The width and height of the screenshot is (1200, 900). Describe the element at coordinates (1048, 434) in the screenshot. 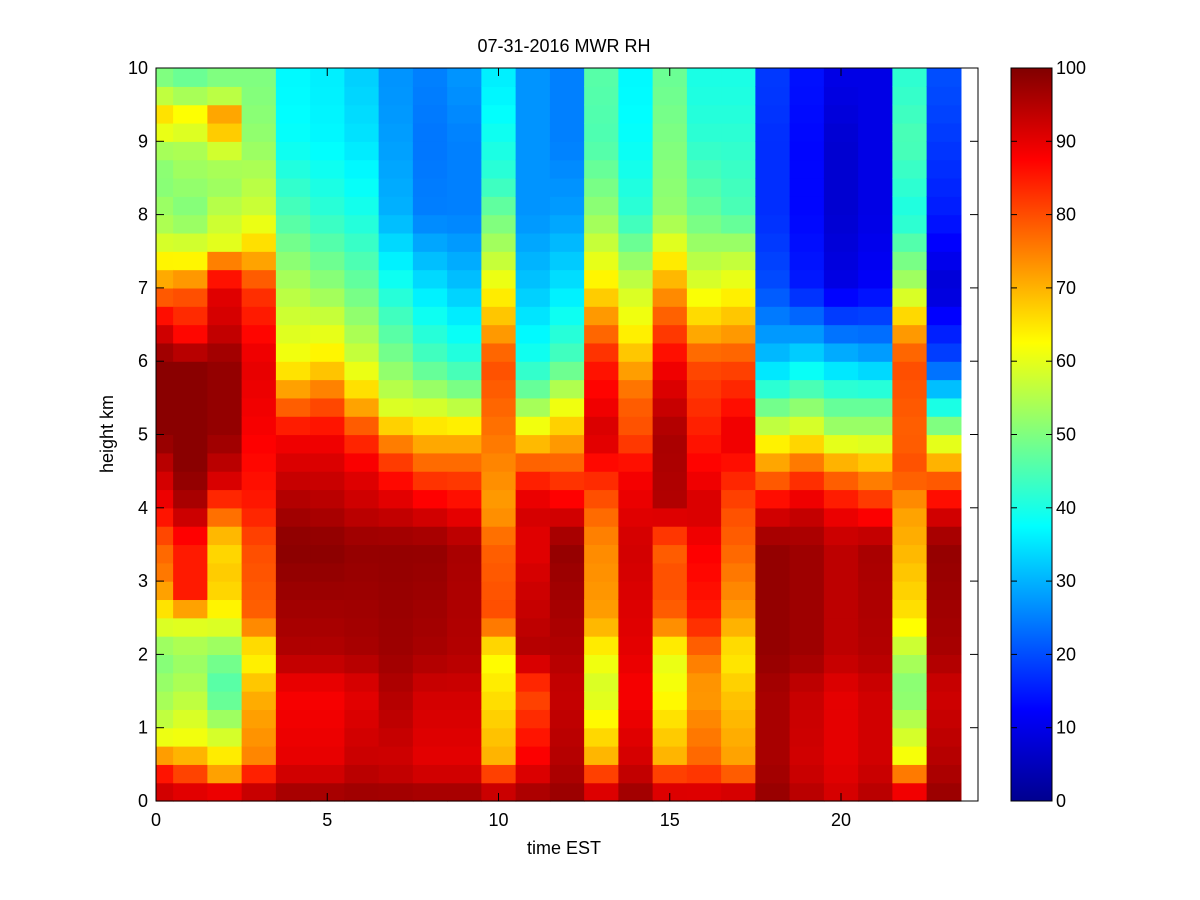

I see `colorbar-axis: 0 10 20 30 40 50 60 70 80 90 100` at that location.